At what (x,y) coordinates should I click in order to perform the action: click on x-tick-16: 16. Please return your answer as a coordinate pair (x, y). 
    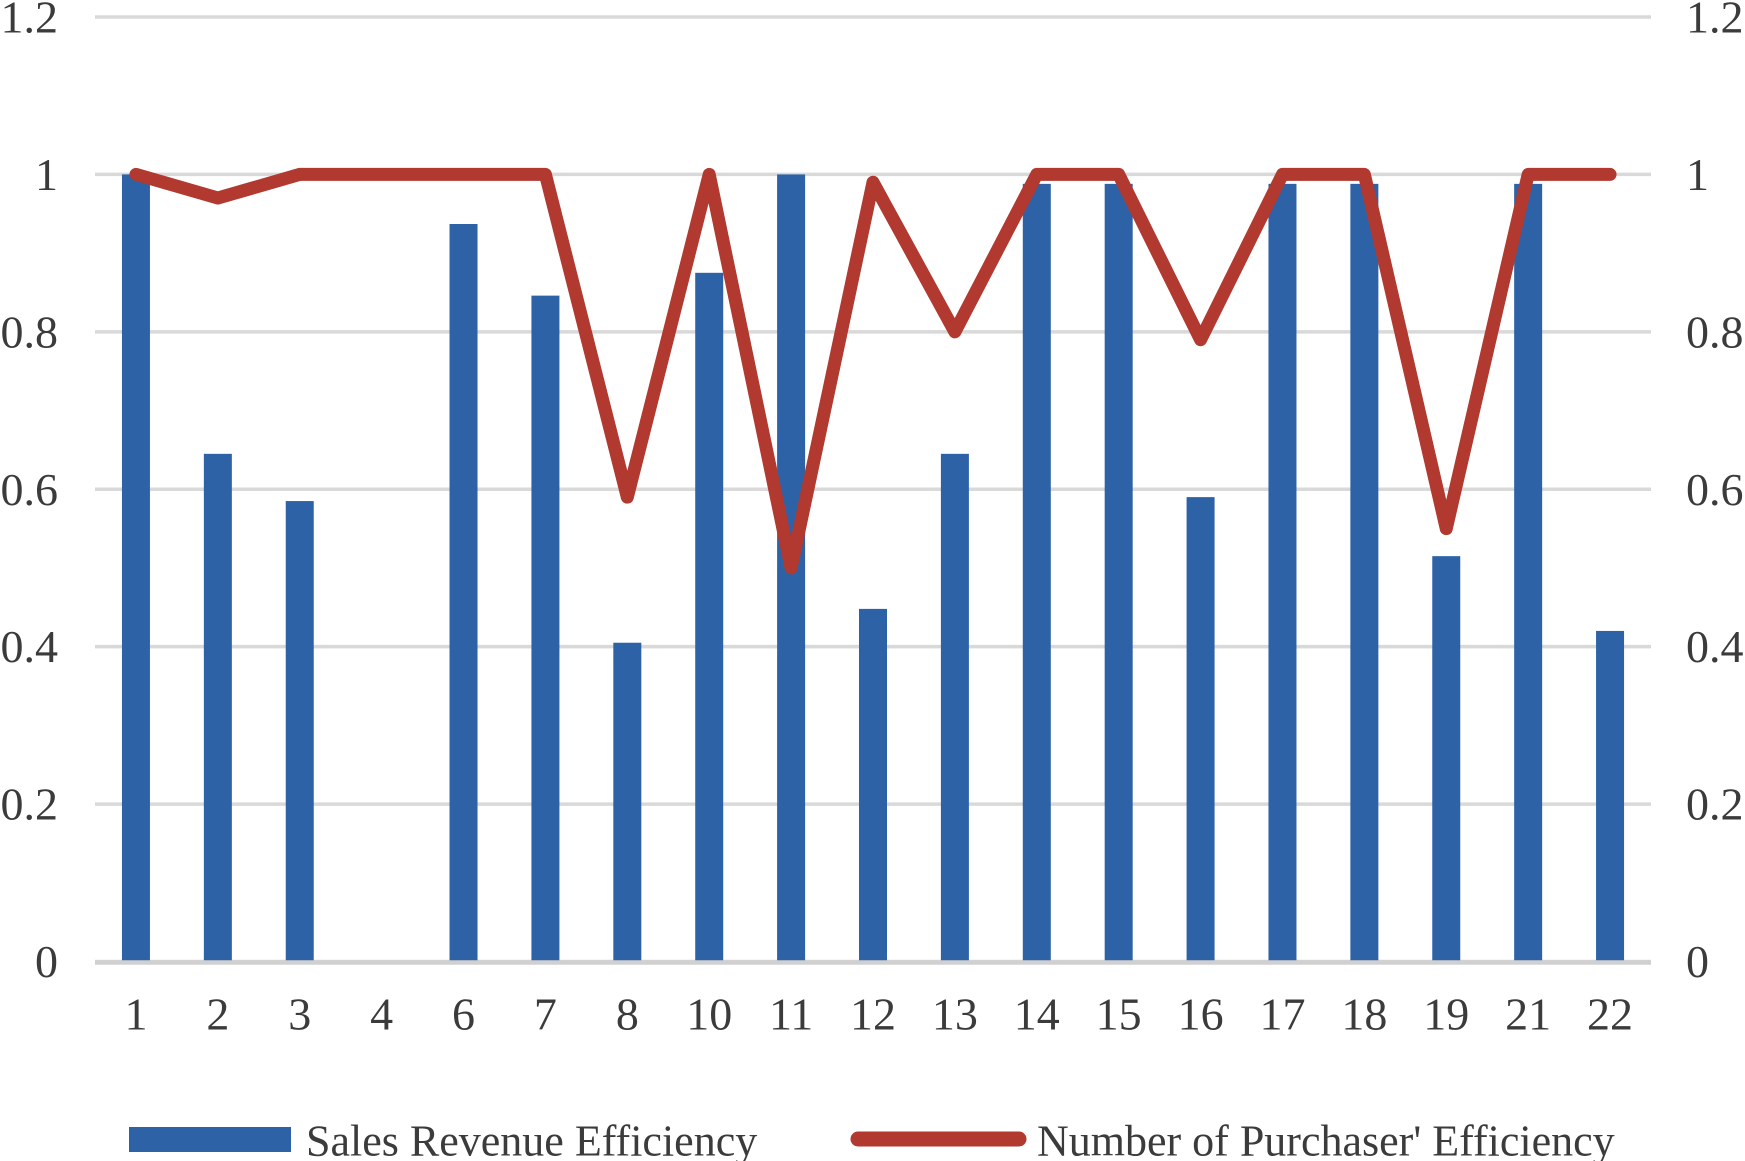
    Looking at the image, I should click on (1201, 1014).